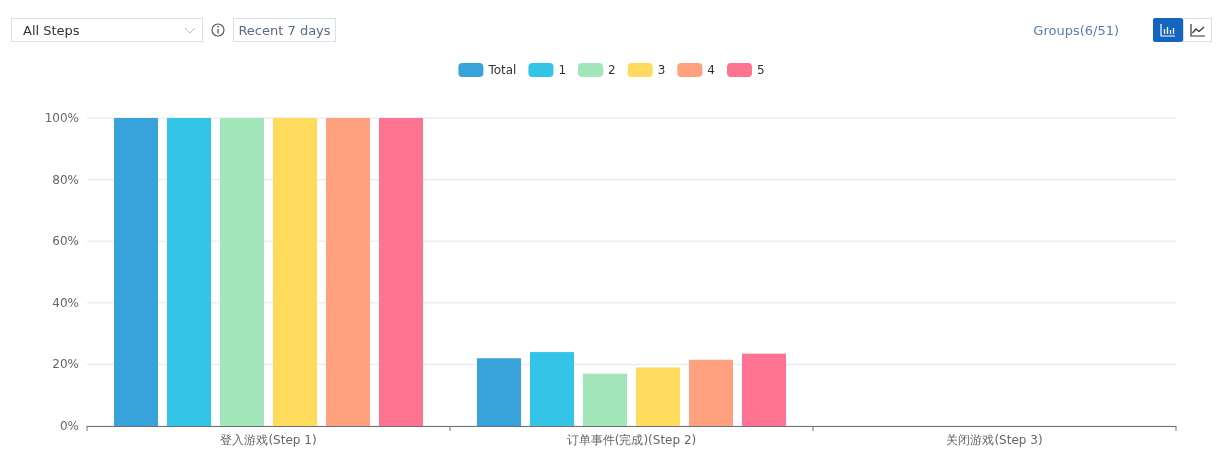 The image size is (1223, 464). I want to click on legend-label: 5, so click(760, 70).